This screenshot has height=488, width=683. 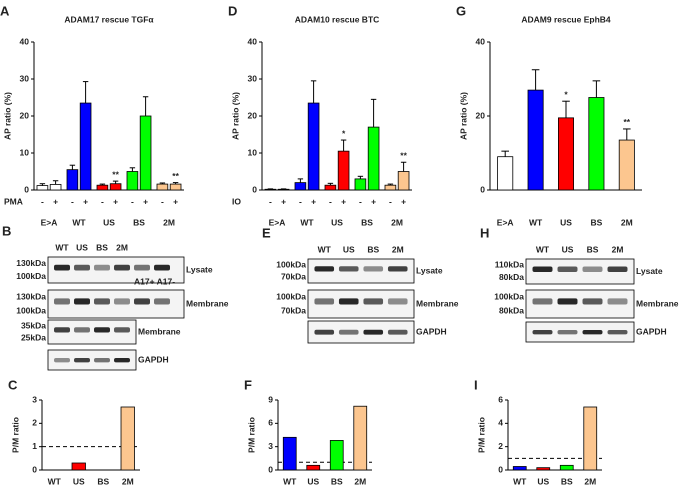 I want to click on panel-label: I, so click(x=476, y=384).